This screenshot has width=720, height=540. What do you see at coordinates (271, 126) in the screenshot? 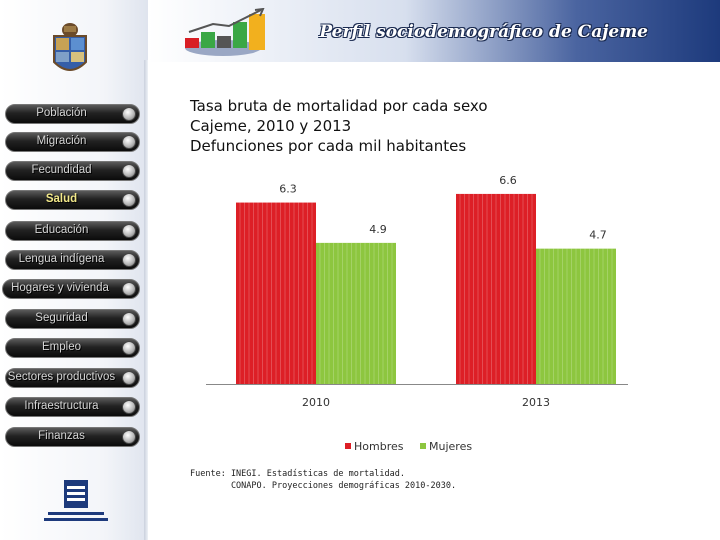
I see `chart-subtitle-line: Cajeme, 2010 y 2013` at bounding box center [271, 126].